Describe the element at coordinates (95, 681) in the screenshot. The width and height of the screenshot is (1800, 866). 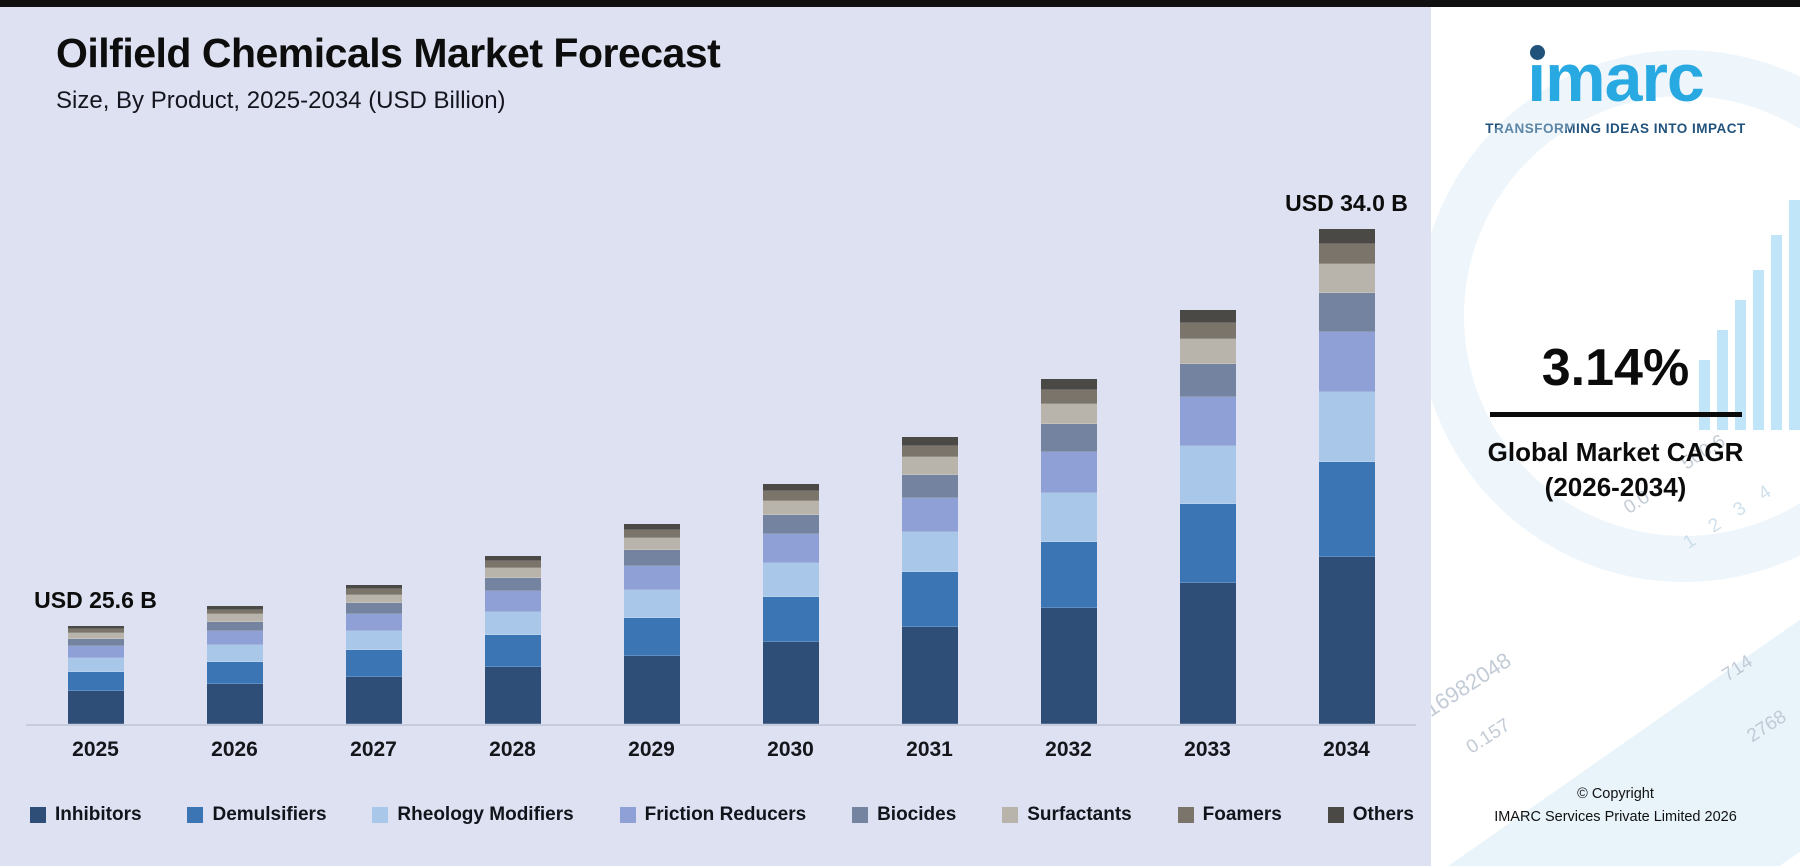
I see `segment-demulsifiers-2025` at that location.